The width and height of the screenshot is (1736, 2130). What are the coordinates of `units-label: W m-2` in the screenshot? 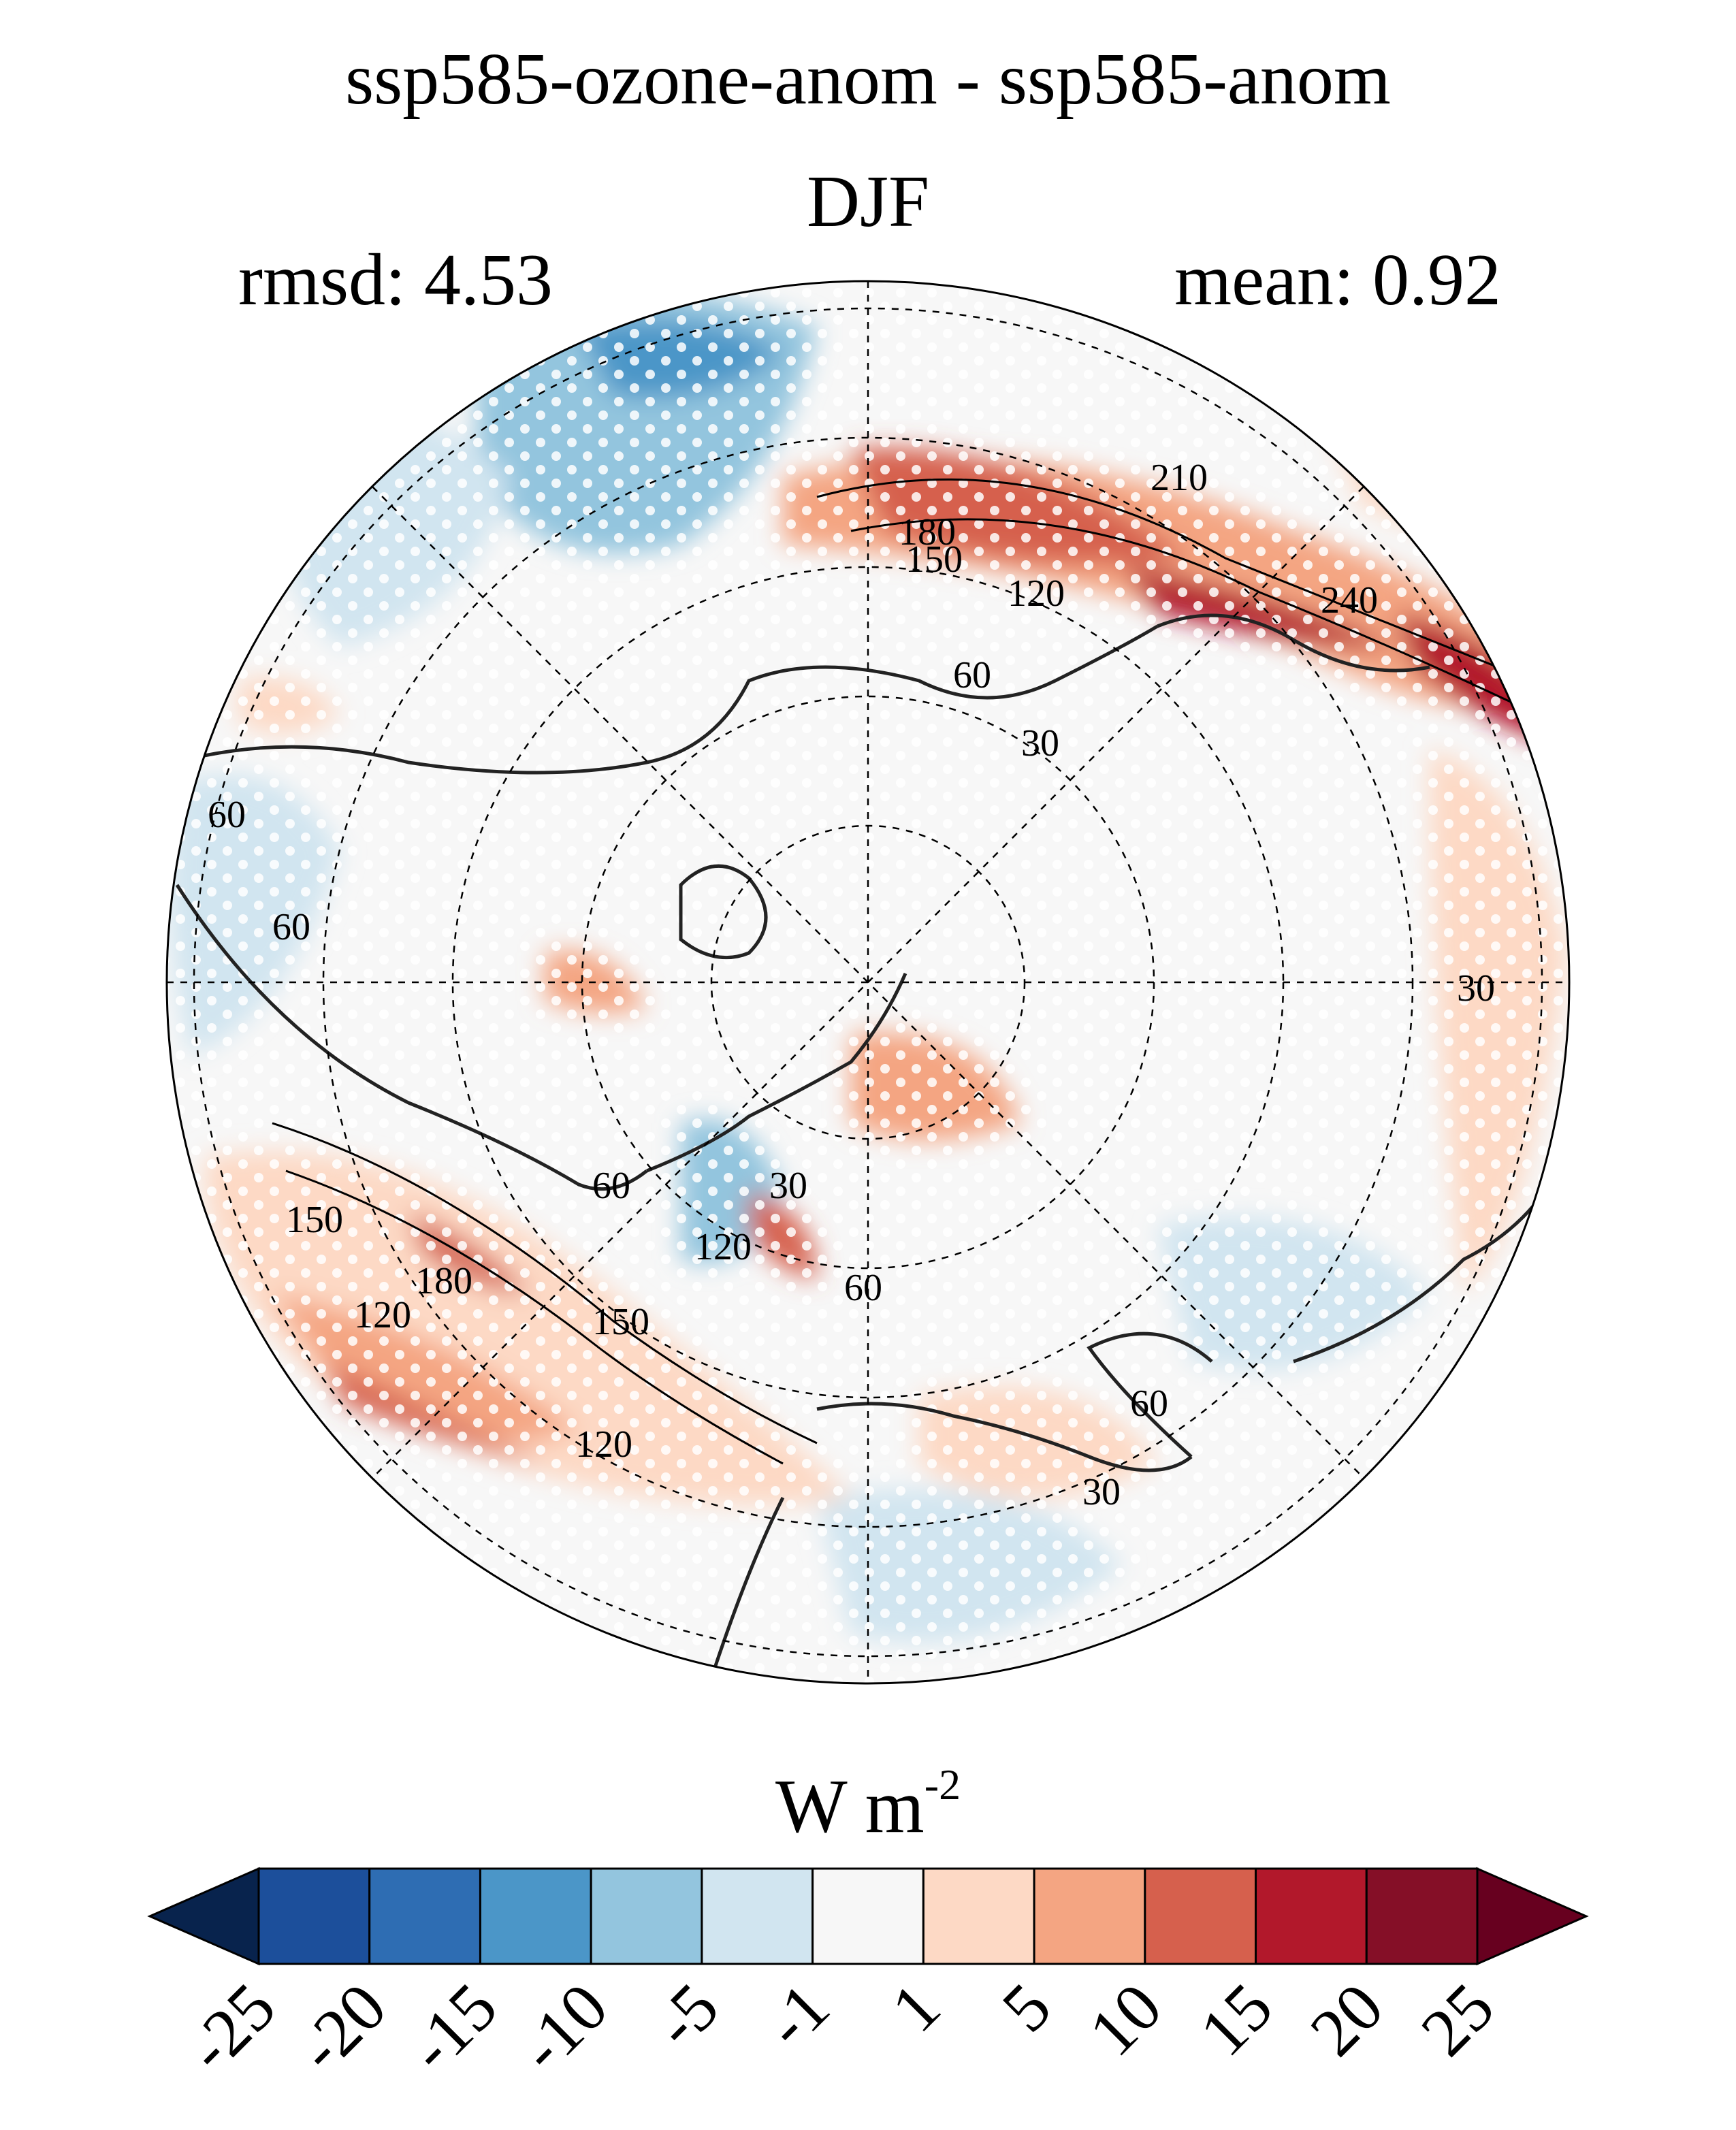 It's located at (868, 1804).